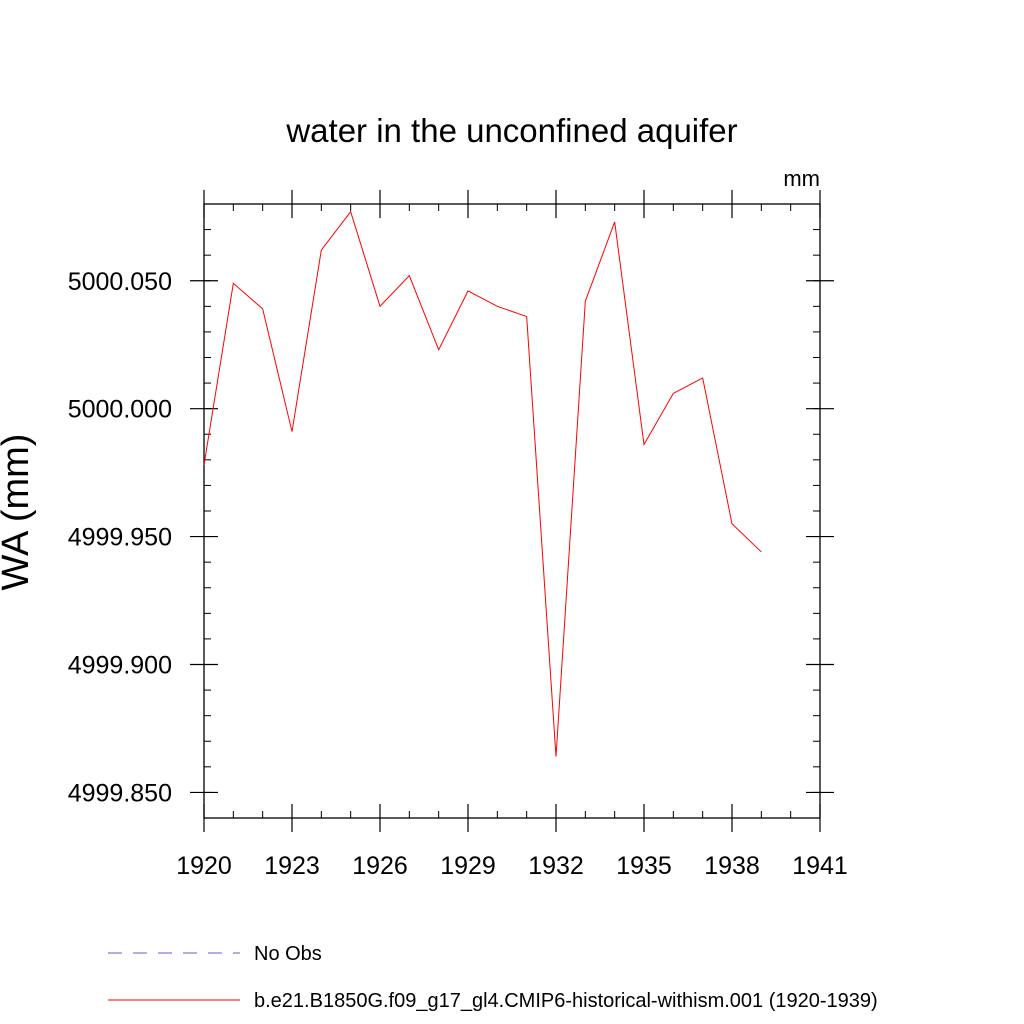  What do you see at coordinates (820, 866) in the screenshot?
I see `x-tick-label: 1941` at bounding box center [820, 866].